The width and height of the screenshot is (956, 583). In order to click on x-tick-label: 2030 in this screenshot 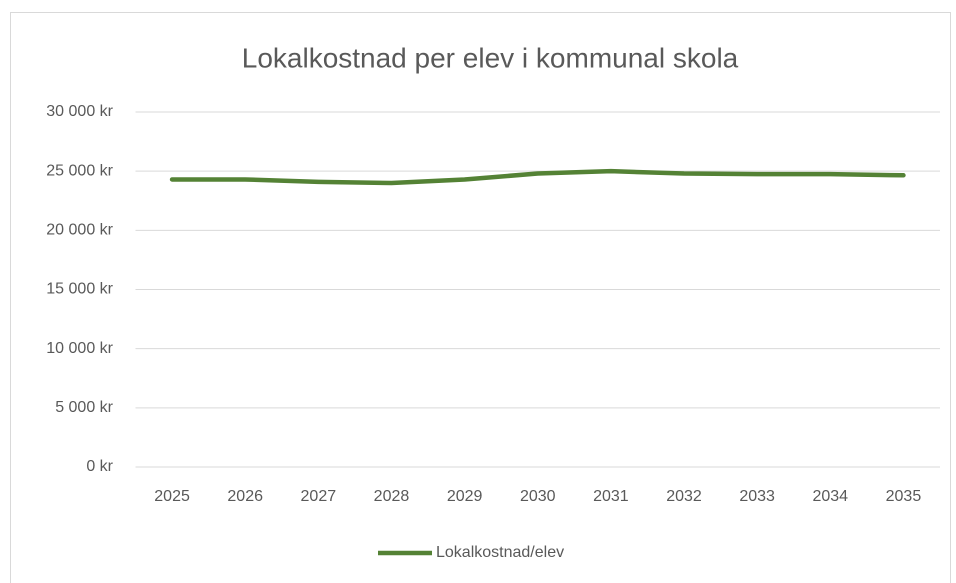, I will do `click(538, 496)`.